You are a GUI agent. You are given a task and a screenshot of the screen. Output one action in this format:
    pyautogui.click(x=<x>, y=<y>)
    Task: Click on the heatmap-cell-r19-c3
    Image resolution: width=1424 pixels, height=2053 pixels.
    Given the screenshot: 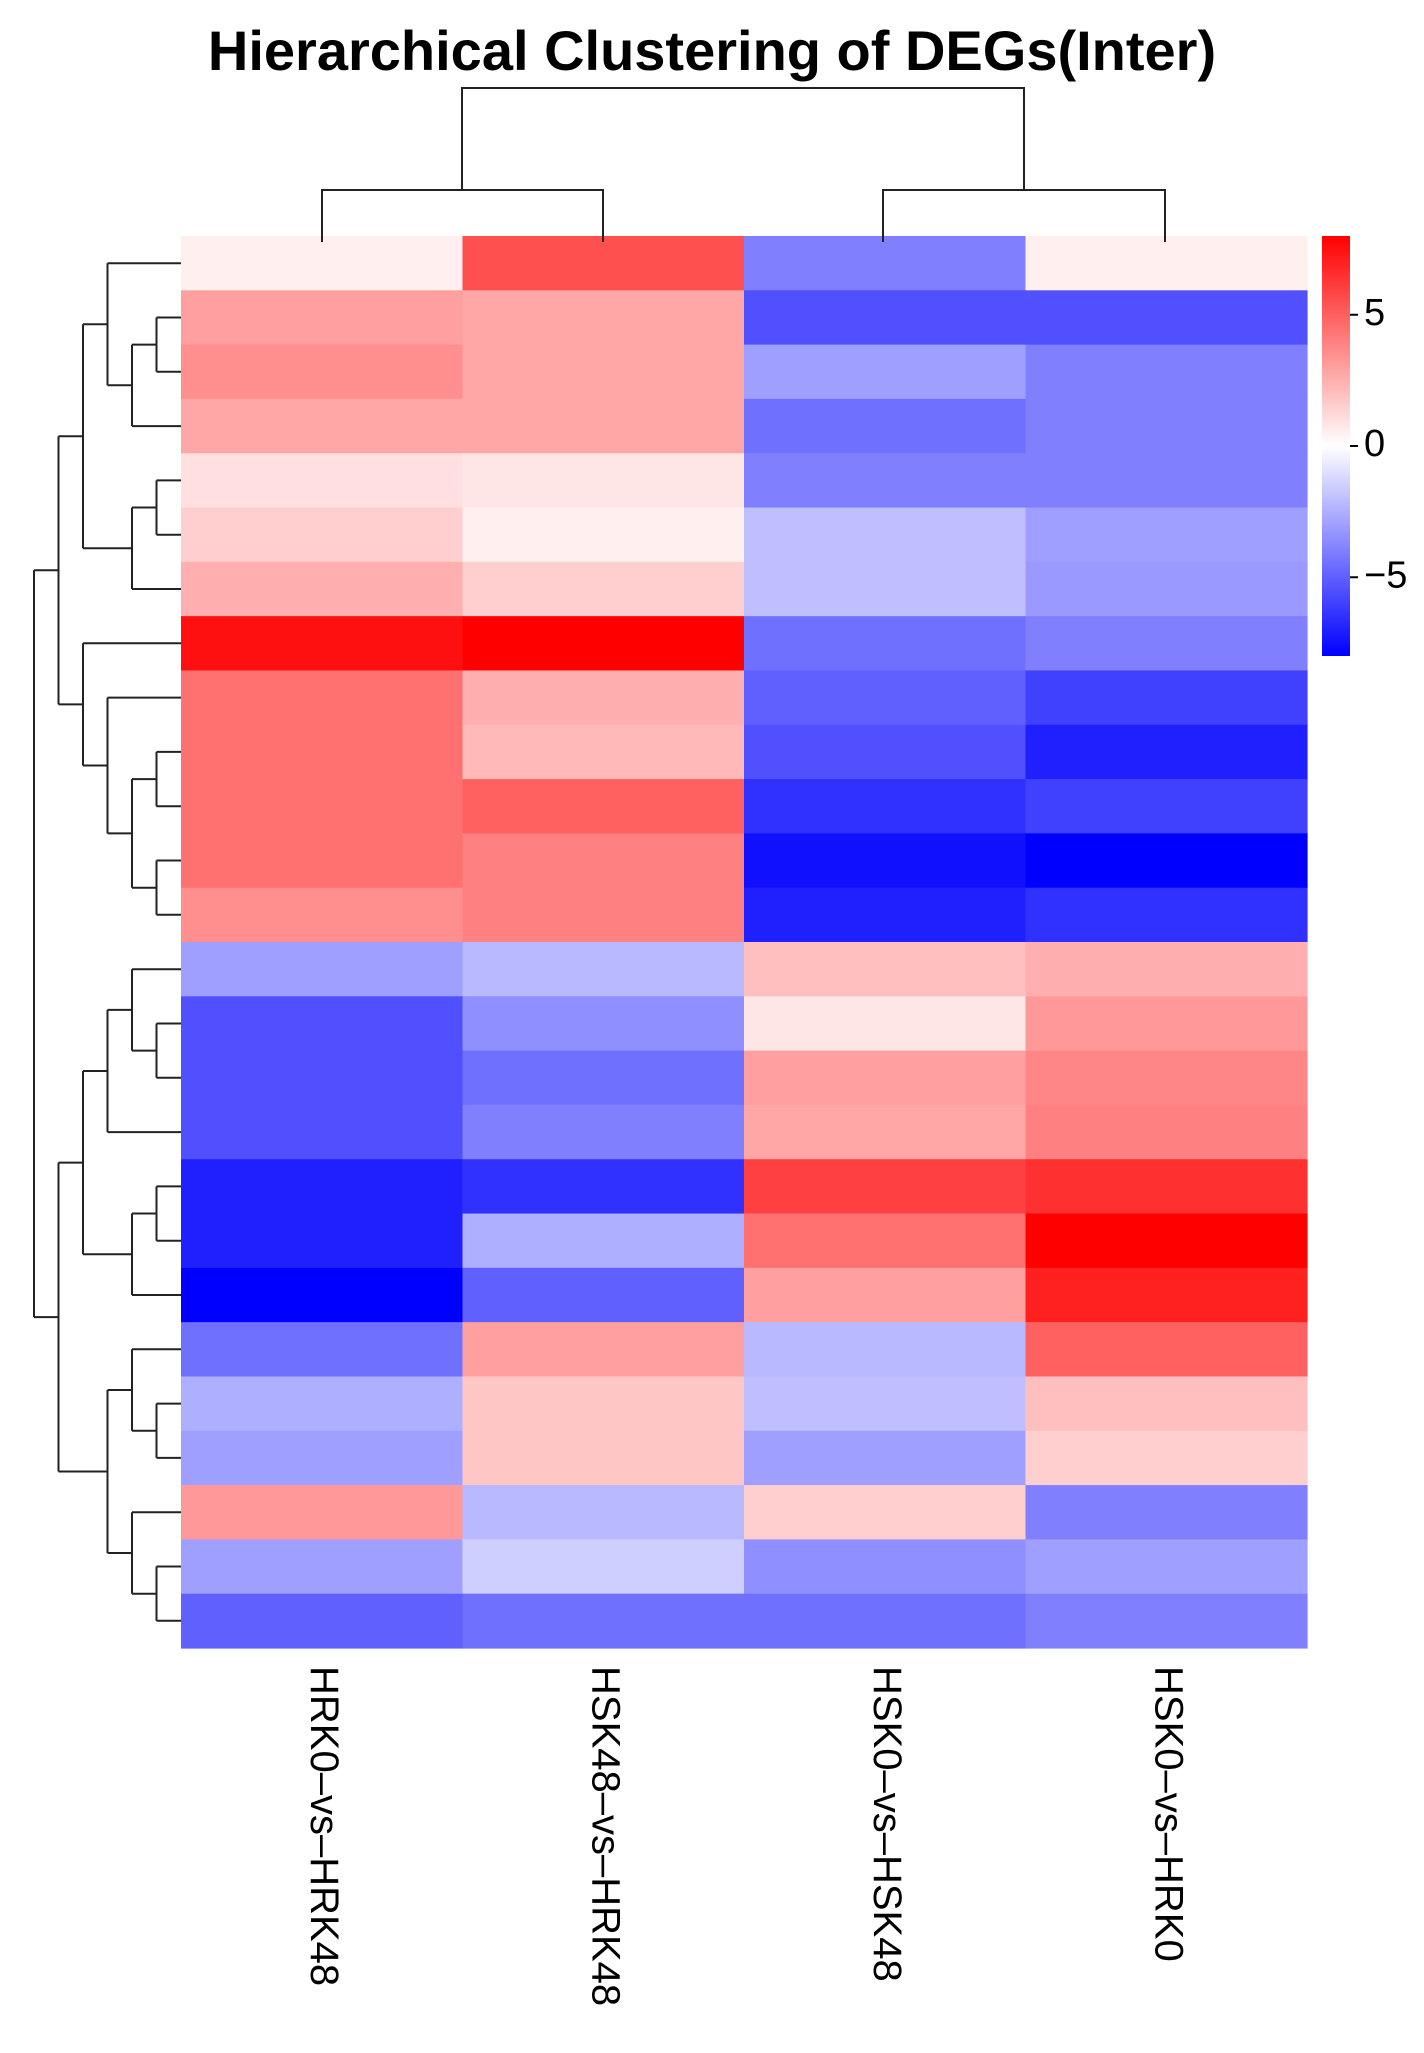 What is the action you would take?
    pyautogui.click(x=1166, y=1295)
    